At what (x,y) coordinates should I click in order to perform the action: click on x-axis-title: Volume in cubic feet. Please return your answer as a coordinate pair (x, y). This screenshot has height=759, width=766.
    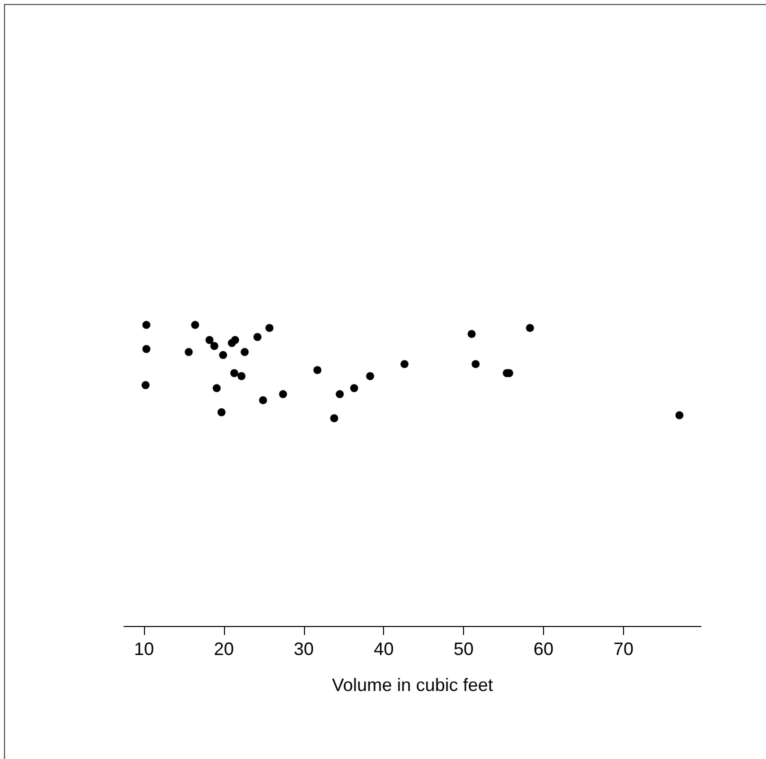
    Looking at the image, I should click on (413, 685).